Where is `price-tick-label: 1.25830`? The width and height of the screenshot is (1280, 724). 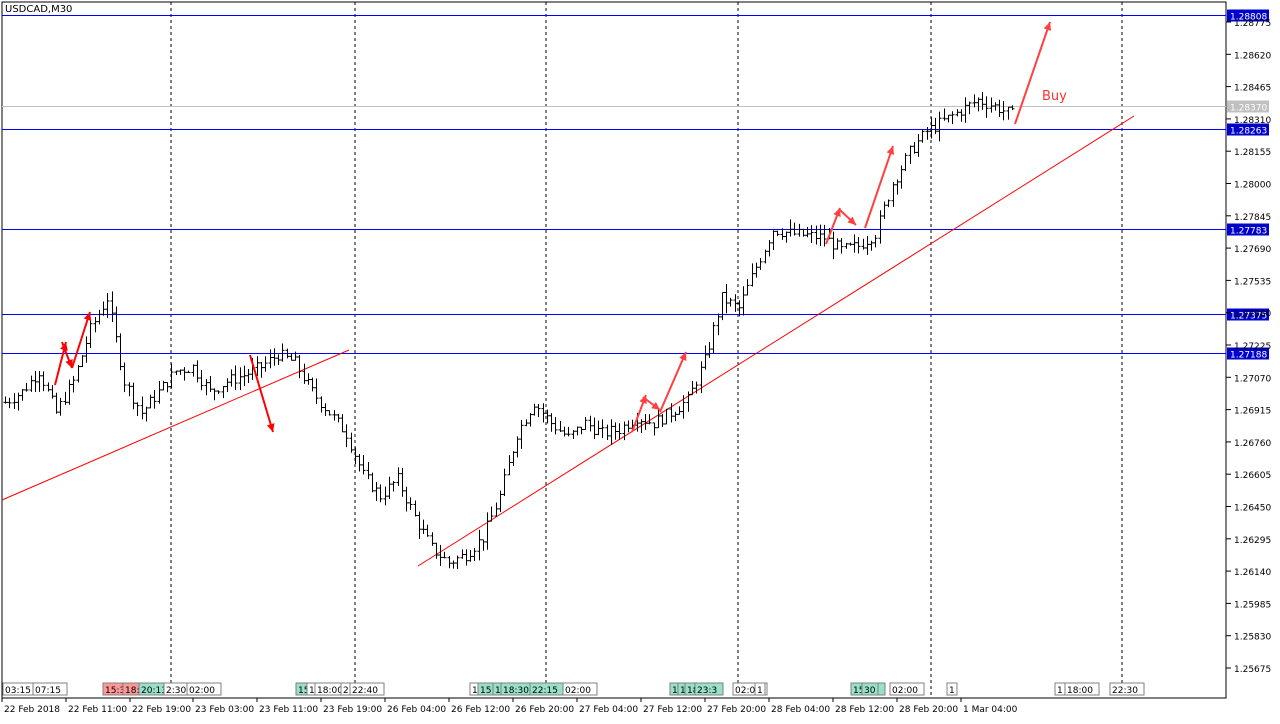 price-tick-label: 1.25830 is located at coordinates (1252, 638).